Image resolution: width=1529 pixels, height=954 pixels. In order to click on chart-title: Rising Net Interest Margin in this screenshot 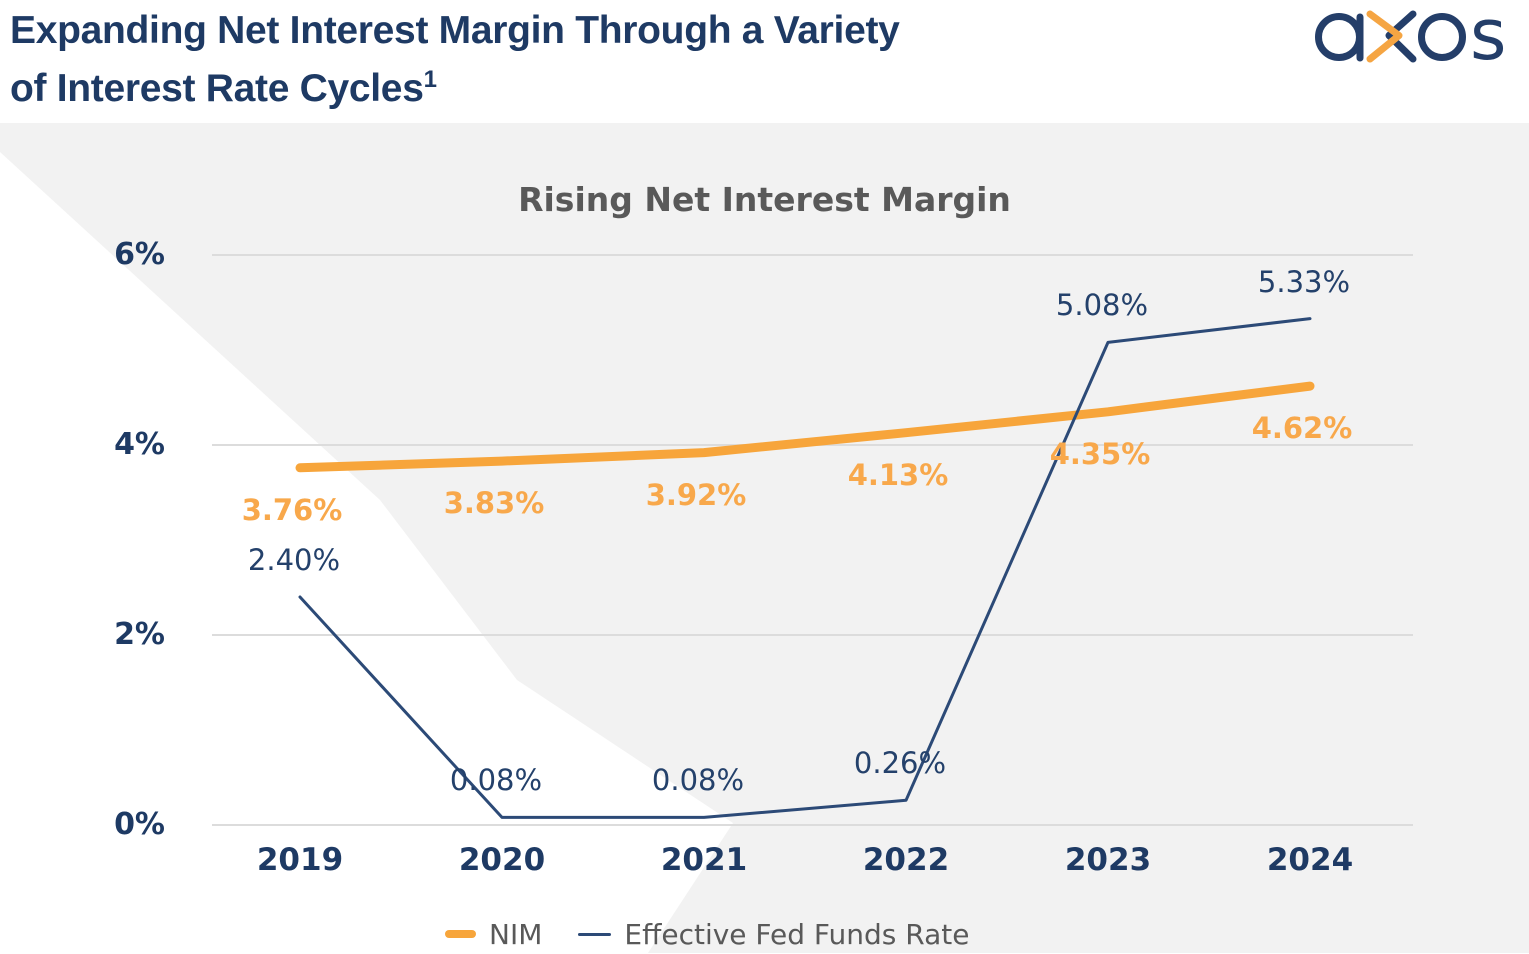, I will do `click(764, 199)`.